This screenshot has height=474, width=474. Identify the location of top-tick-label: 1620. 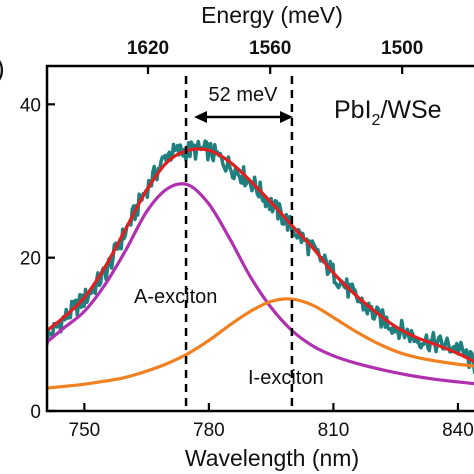
(148, 48).